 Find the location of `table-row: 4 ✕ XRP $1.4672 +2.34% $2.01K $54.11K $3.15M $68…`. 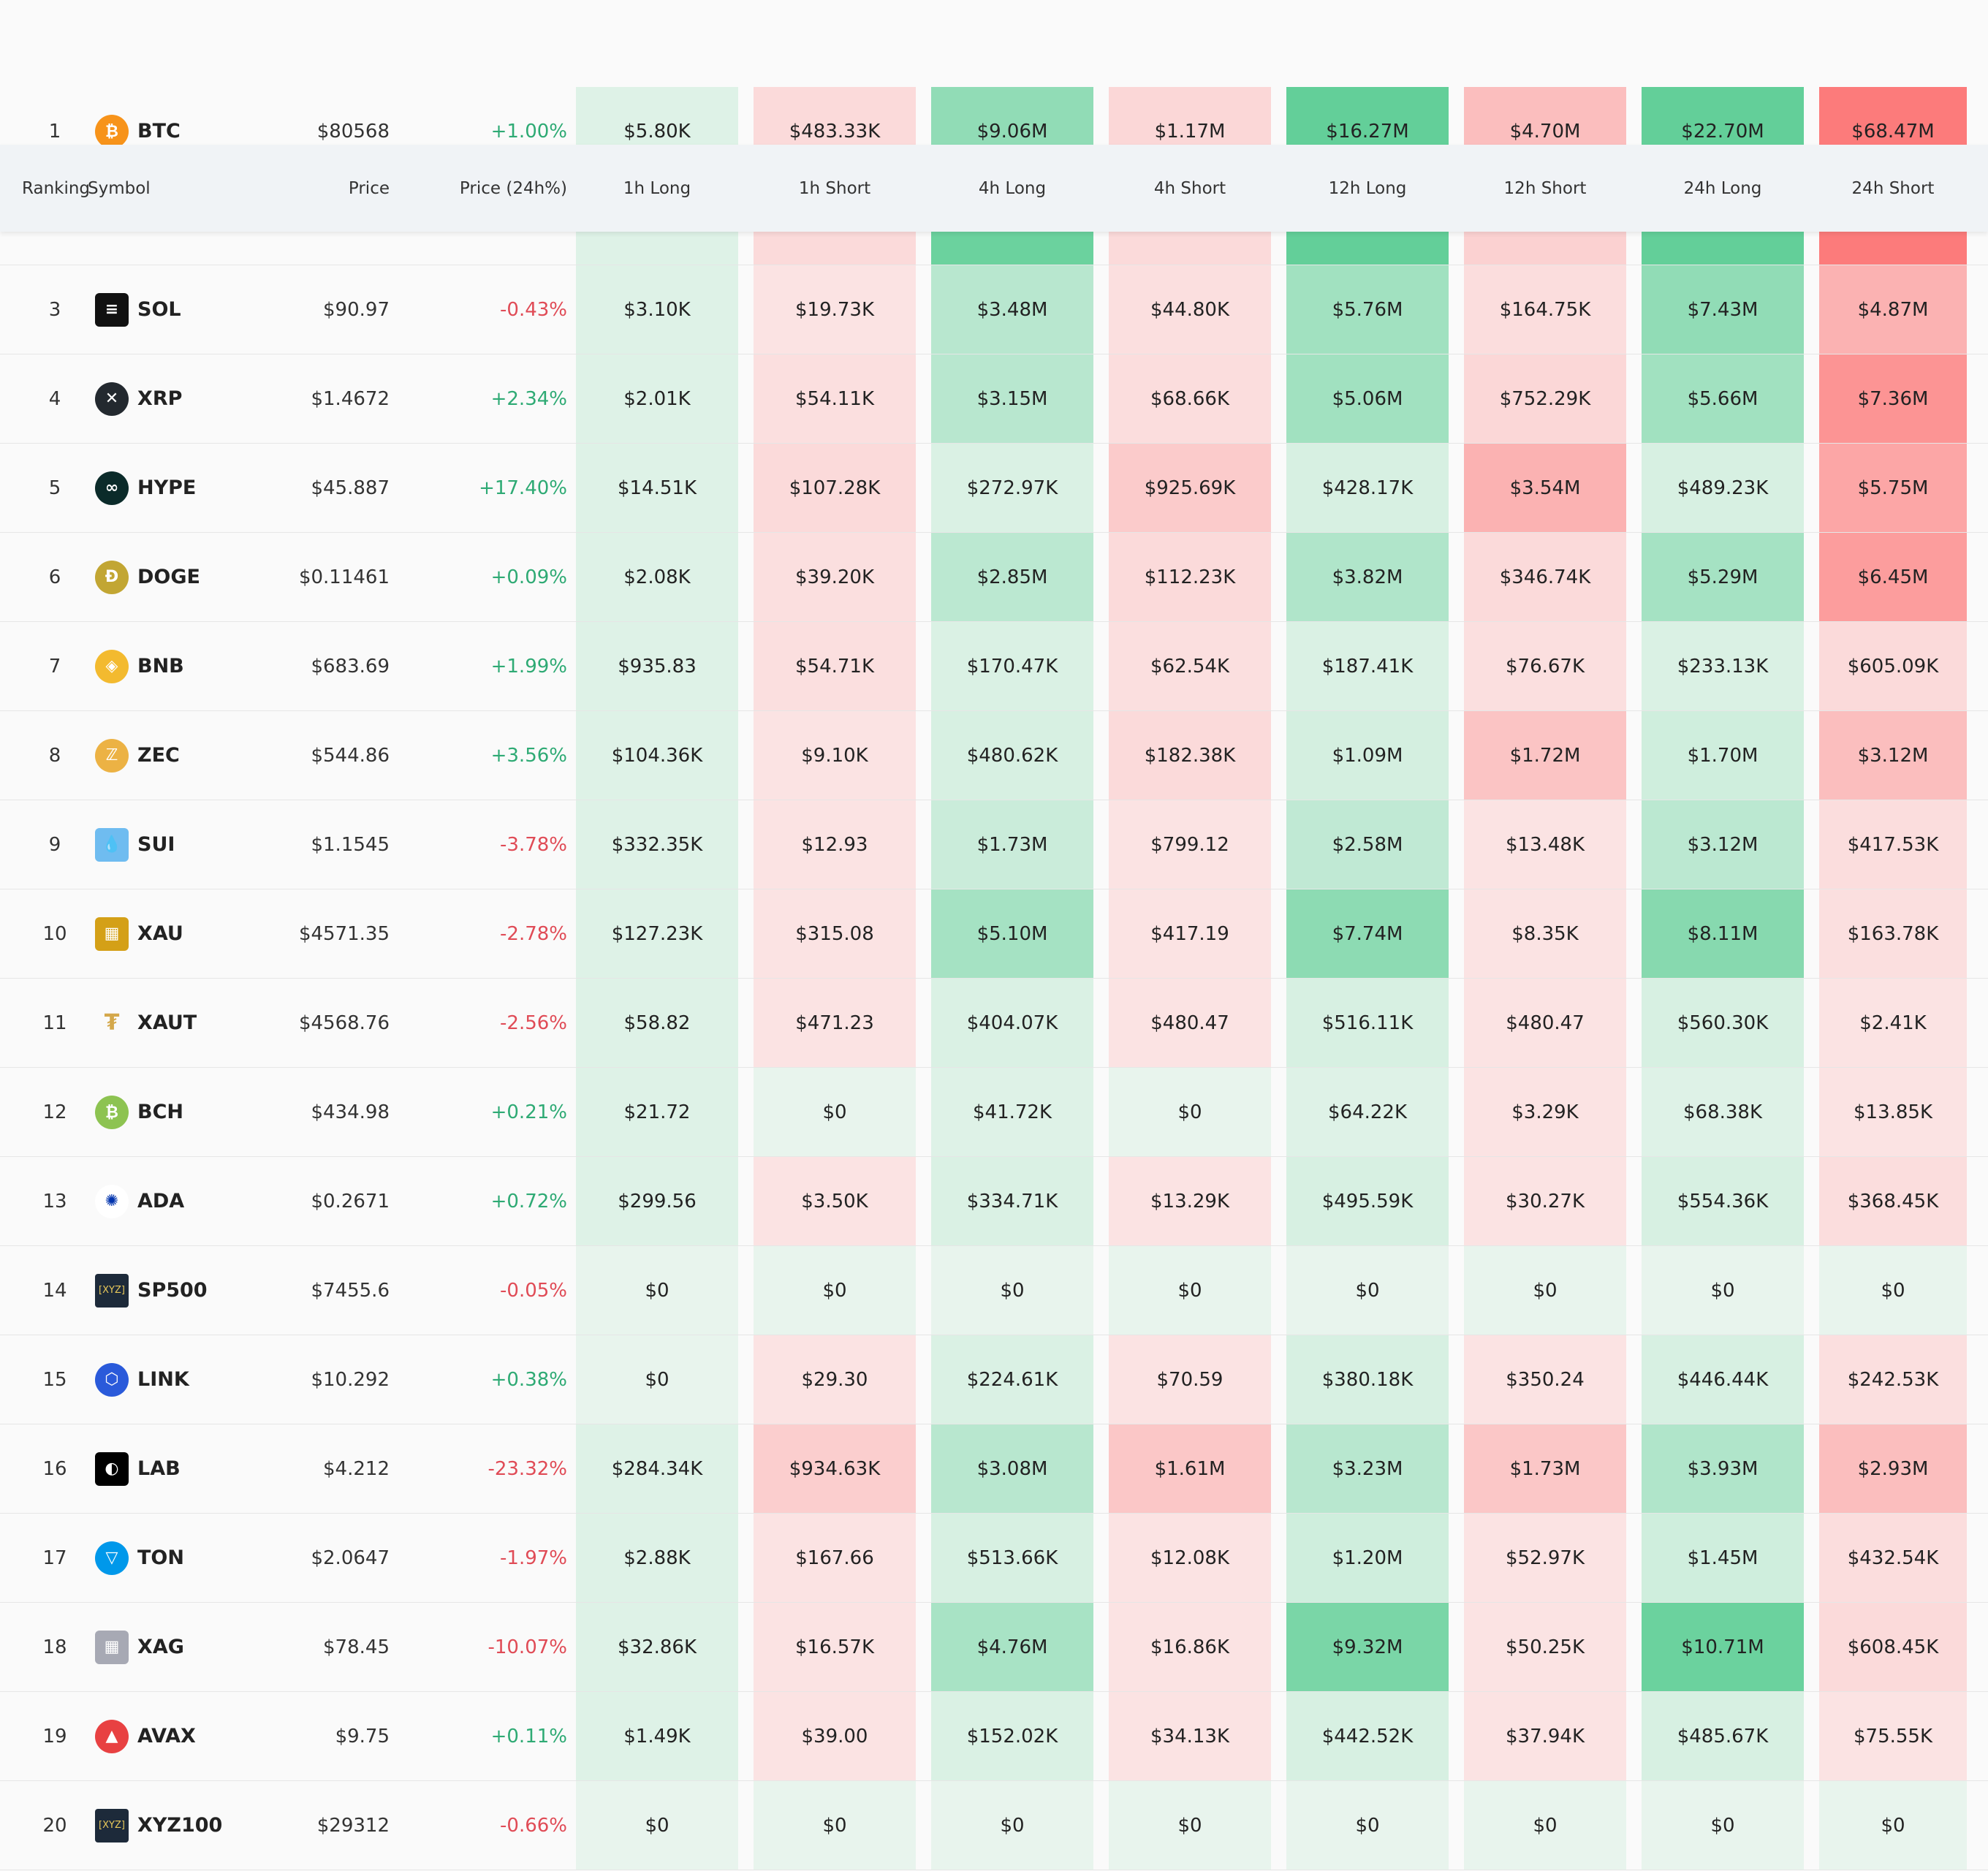

table-row: 4 ✕ XRP $1.4672 +2.34% $2.01K $54.11K $3.15M $68… is located at coordinates (994, 399).